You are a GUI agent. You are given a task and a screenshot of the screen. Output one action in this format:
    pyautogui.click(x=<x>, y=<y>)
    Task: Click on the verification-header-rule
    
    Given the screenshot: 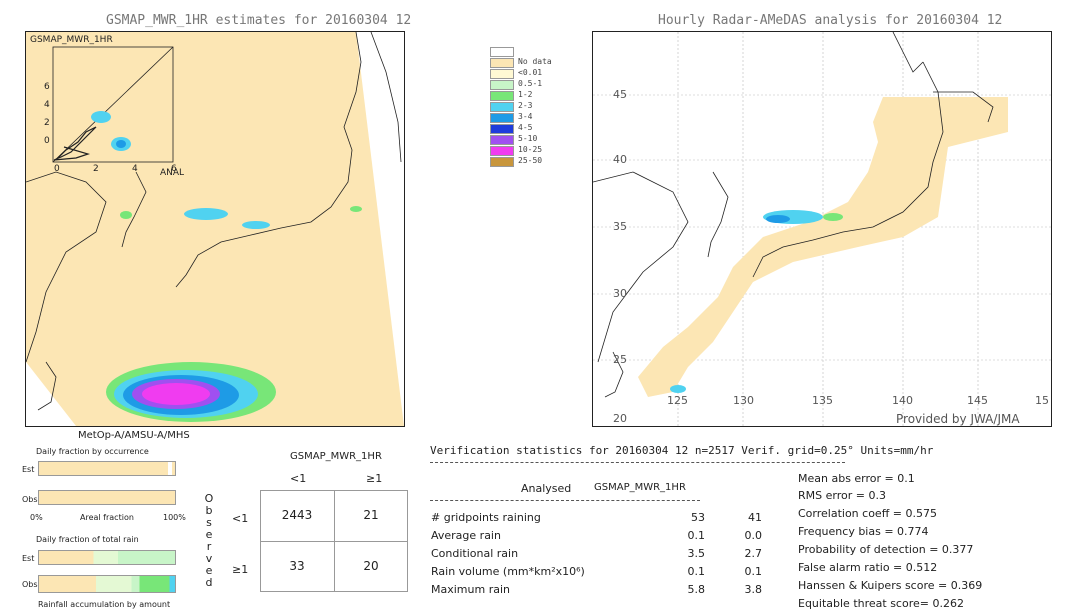 What is the action you would take?
    pyautogui.click(x=637, y=462)
    